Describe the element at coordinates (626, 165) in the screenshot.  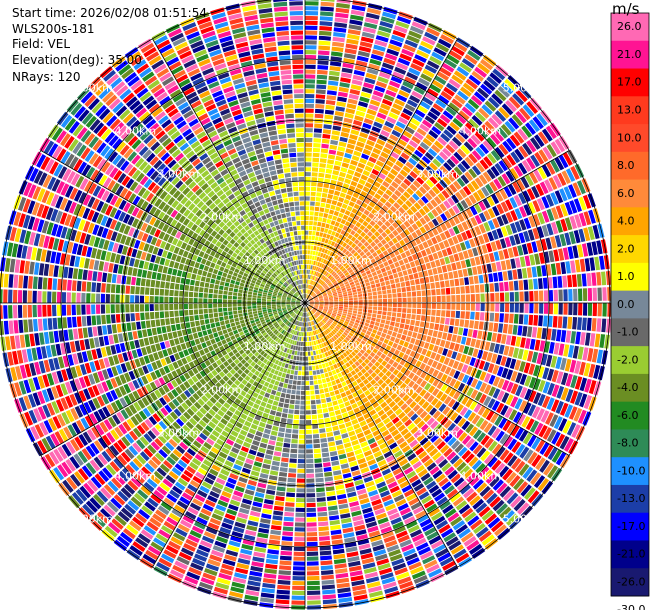
I see `colorbar-tick-label: 8.0` at that location.